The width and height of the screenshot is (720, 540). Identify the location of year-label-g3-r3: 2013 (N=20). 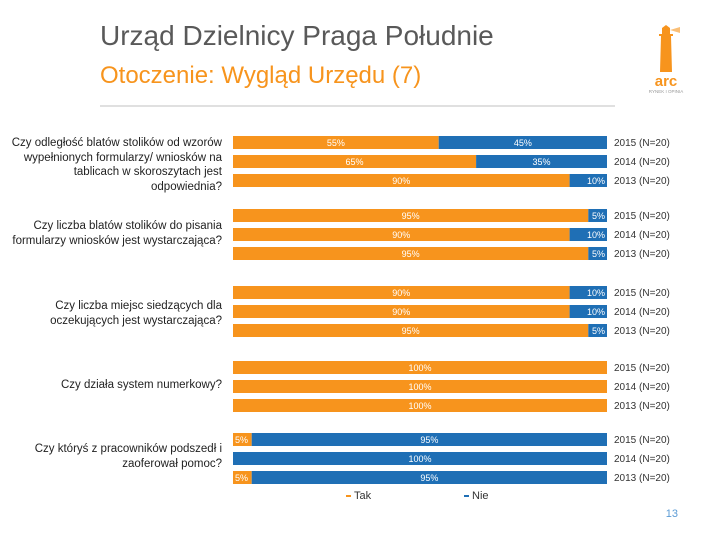
(642, 331).